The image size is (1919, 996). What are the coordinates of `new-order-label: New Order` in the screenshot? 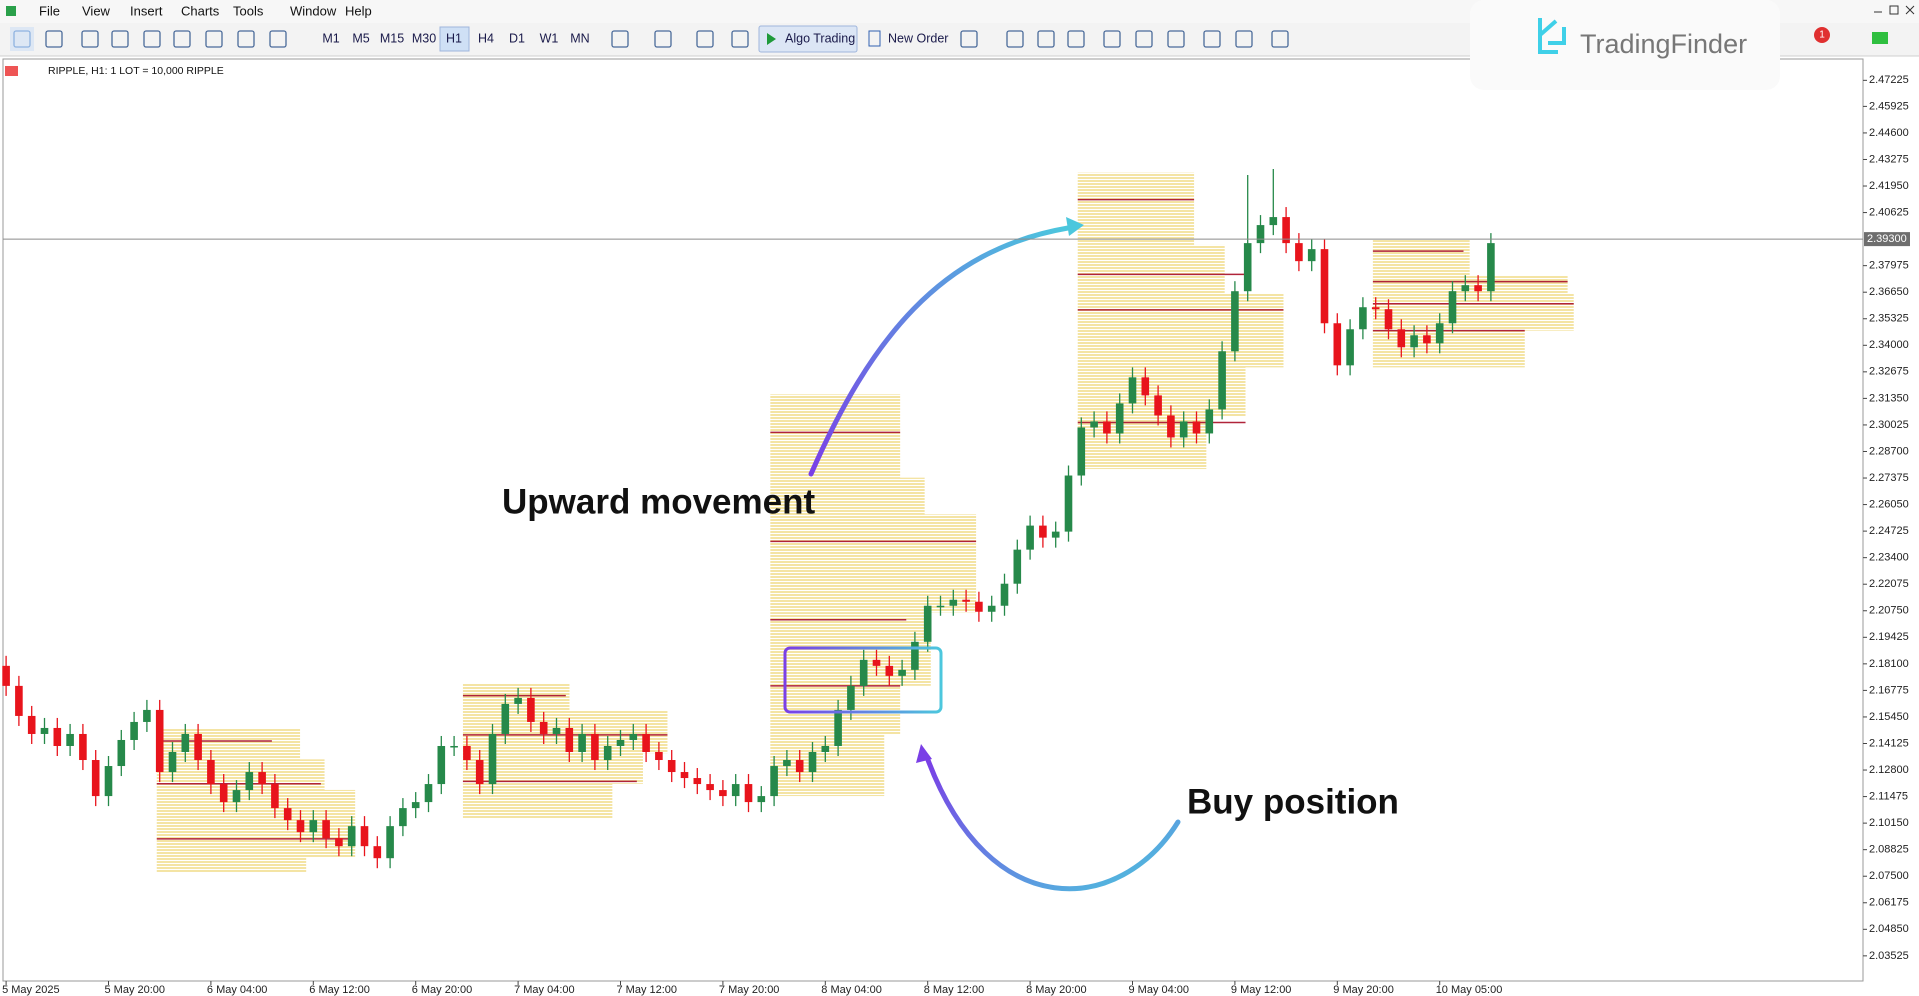 It's located at (918, 38).